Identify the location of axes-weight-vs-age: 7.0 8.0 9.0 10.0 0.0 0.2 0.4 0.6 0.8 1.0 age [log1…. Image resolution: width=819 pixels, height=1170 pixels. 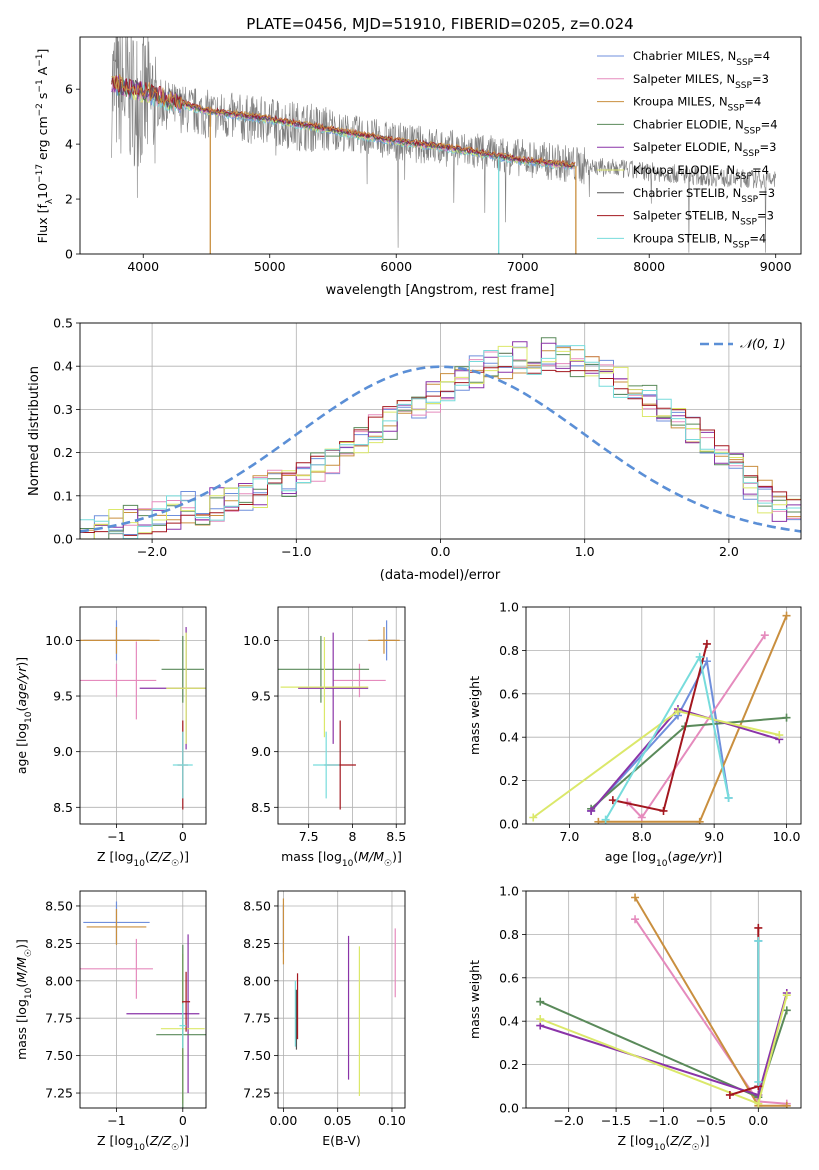
(634, 734).